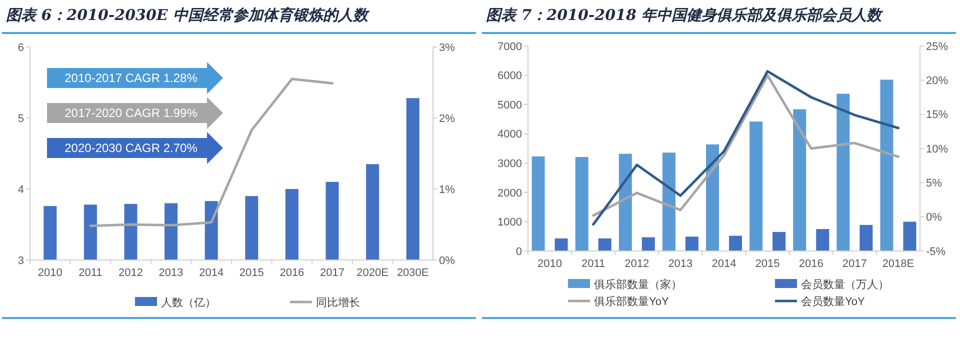  Describe the element at coordinates (937, 115) in the screenshot. I see `y2-tick-label: 15%` at that location.